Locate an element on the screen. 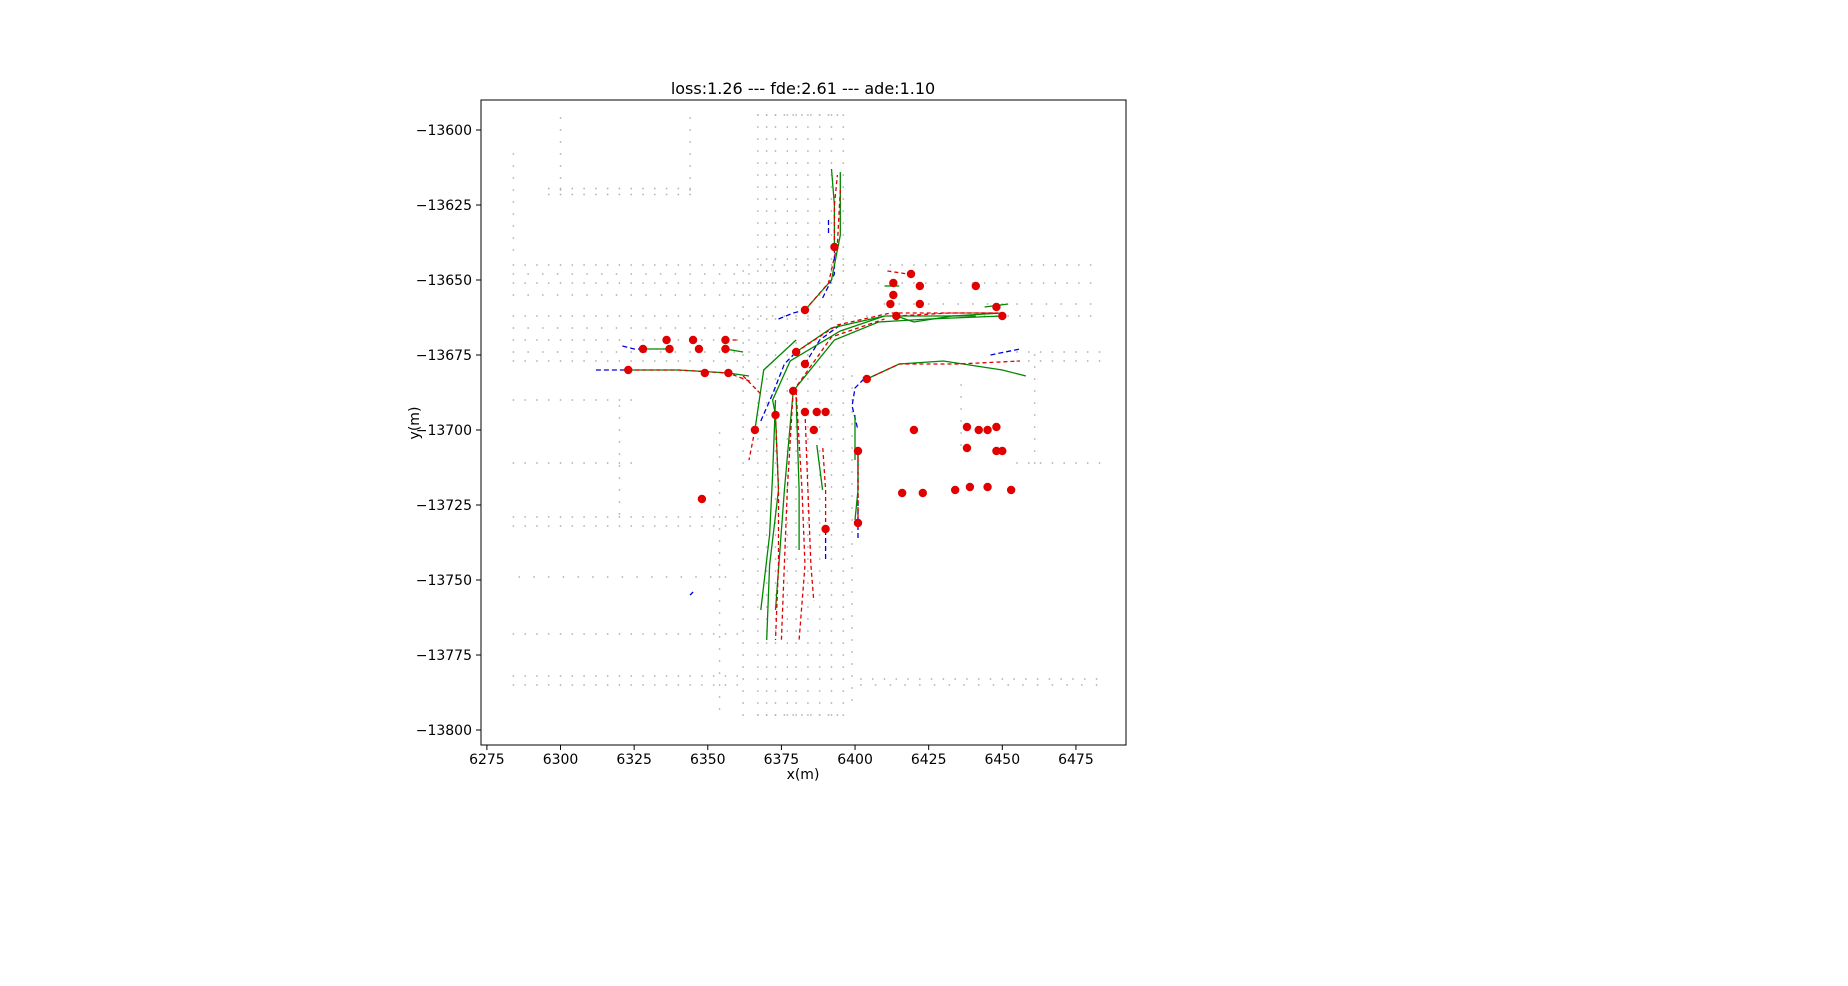  x-tick-label: 6400 is located at coordinates (855, 760).